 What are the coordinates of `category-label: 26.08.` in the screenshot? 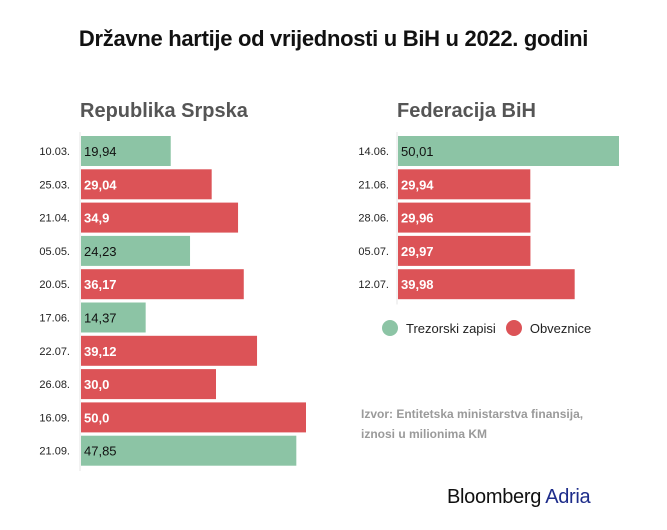 It's located at (54, 385).